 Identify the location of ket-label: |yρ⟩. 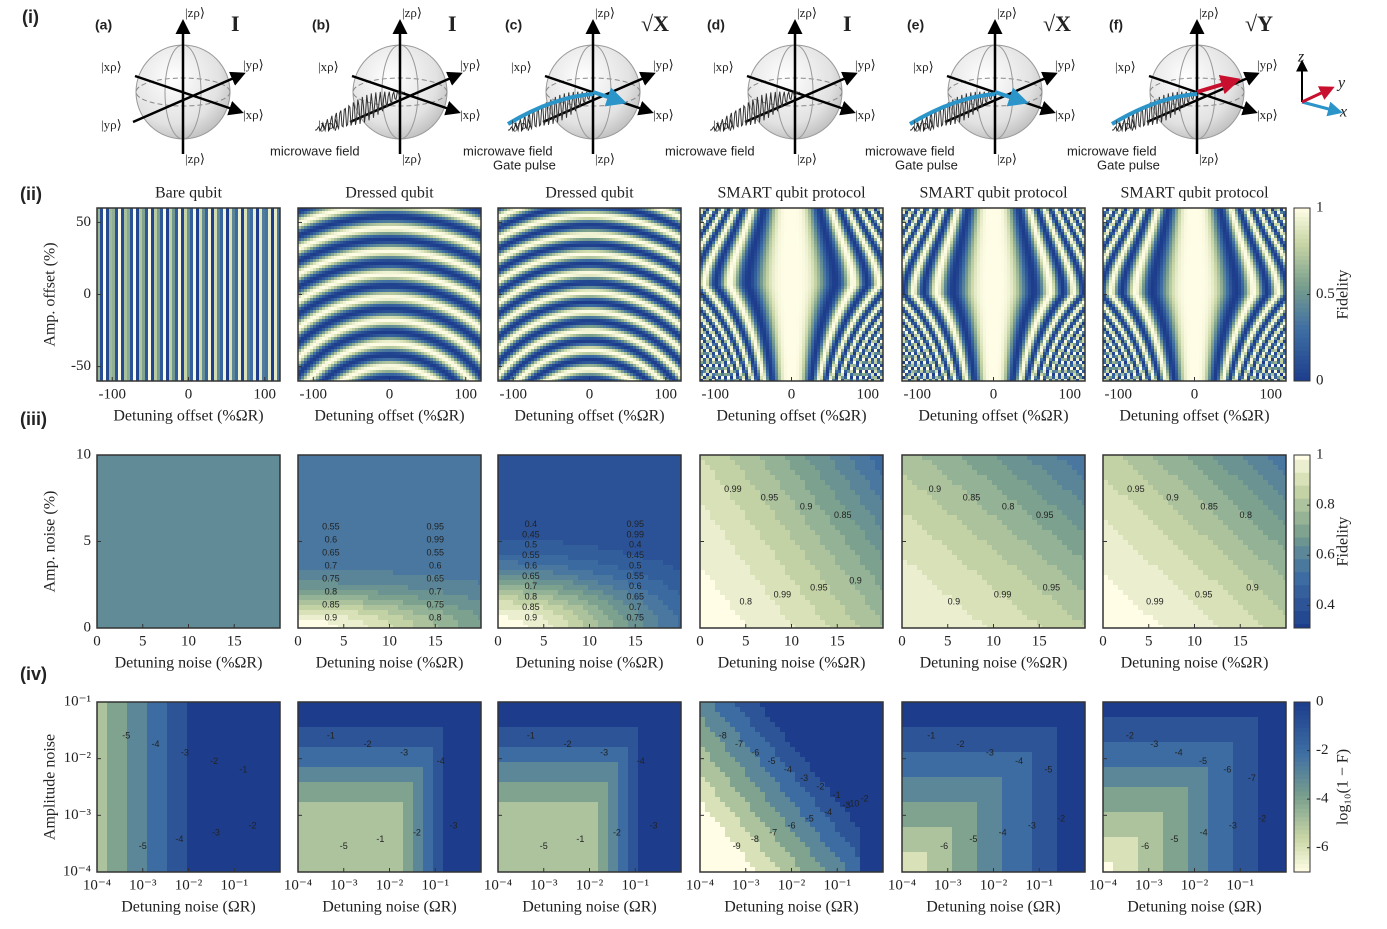
(1065, 64).